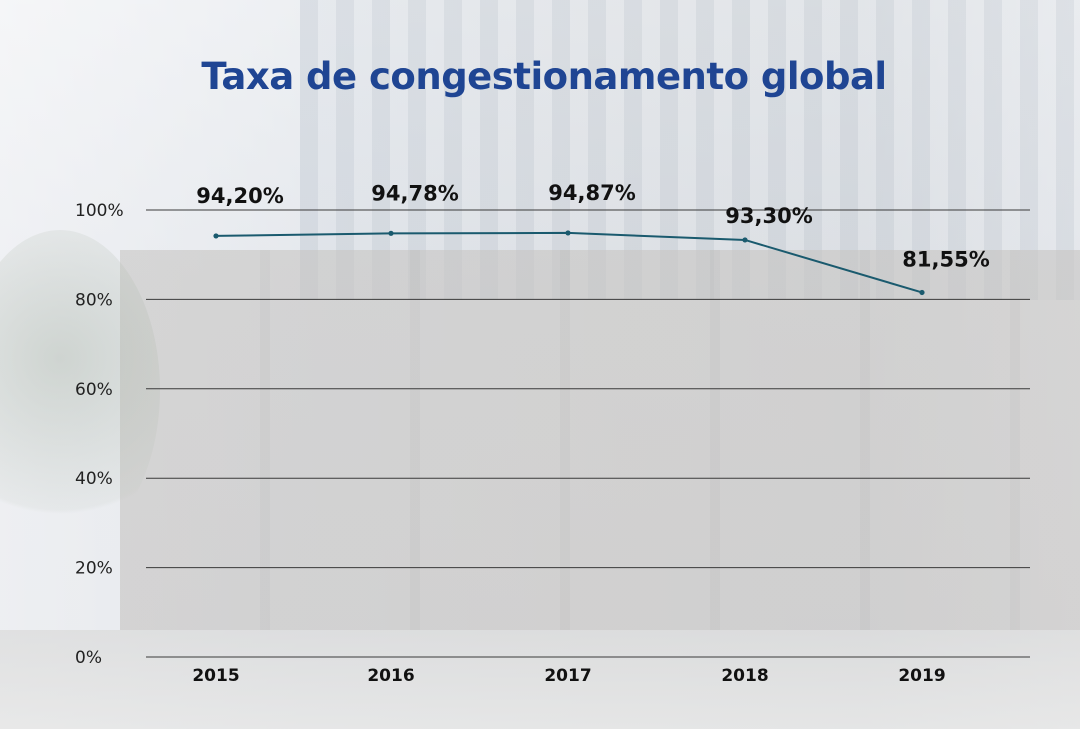 The image size is (1080, 729). I want to click on background-tree, so click(80, 390).